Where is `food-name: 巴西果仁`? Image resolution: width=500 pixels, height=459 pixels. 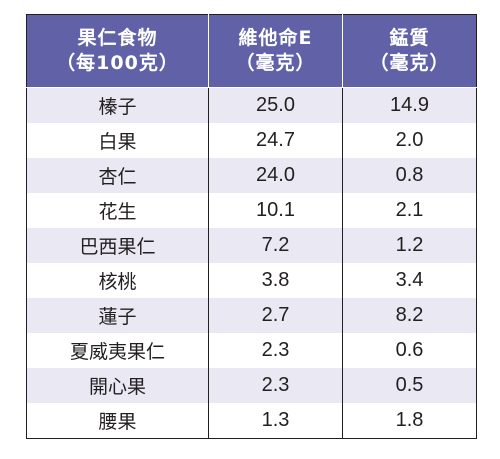 food-name: 巴西果仁 is located at coordinates (117, 245).